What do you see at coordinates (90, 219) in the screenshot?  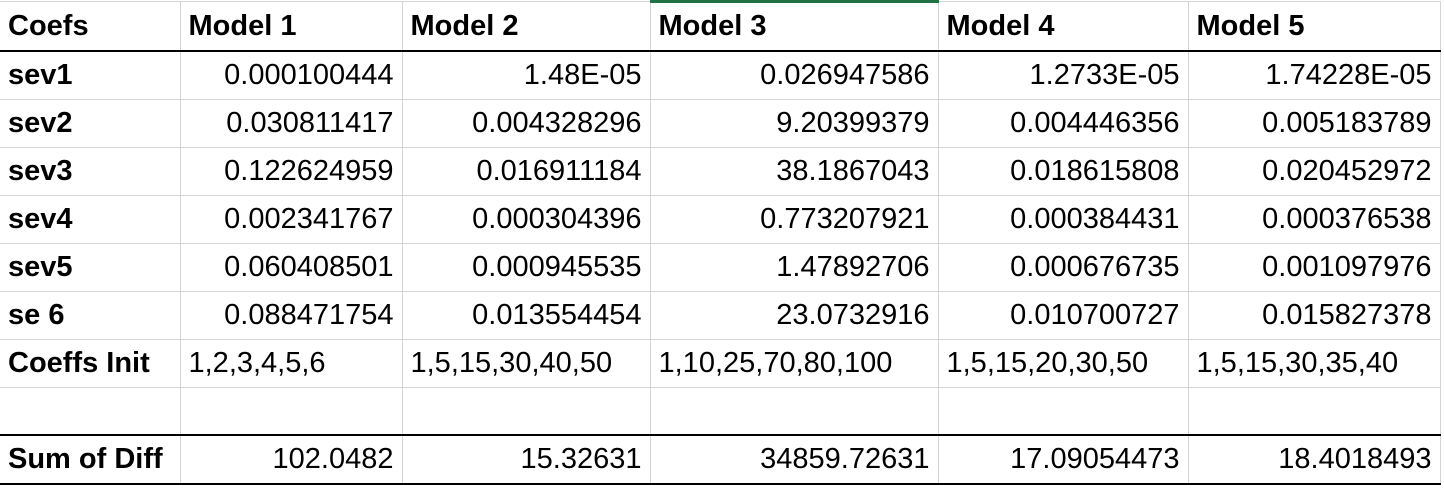 I see `row-label-cell: sev4` at bounding box center [90, 219].